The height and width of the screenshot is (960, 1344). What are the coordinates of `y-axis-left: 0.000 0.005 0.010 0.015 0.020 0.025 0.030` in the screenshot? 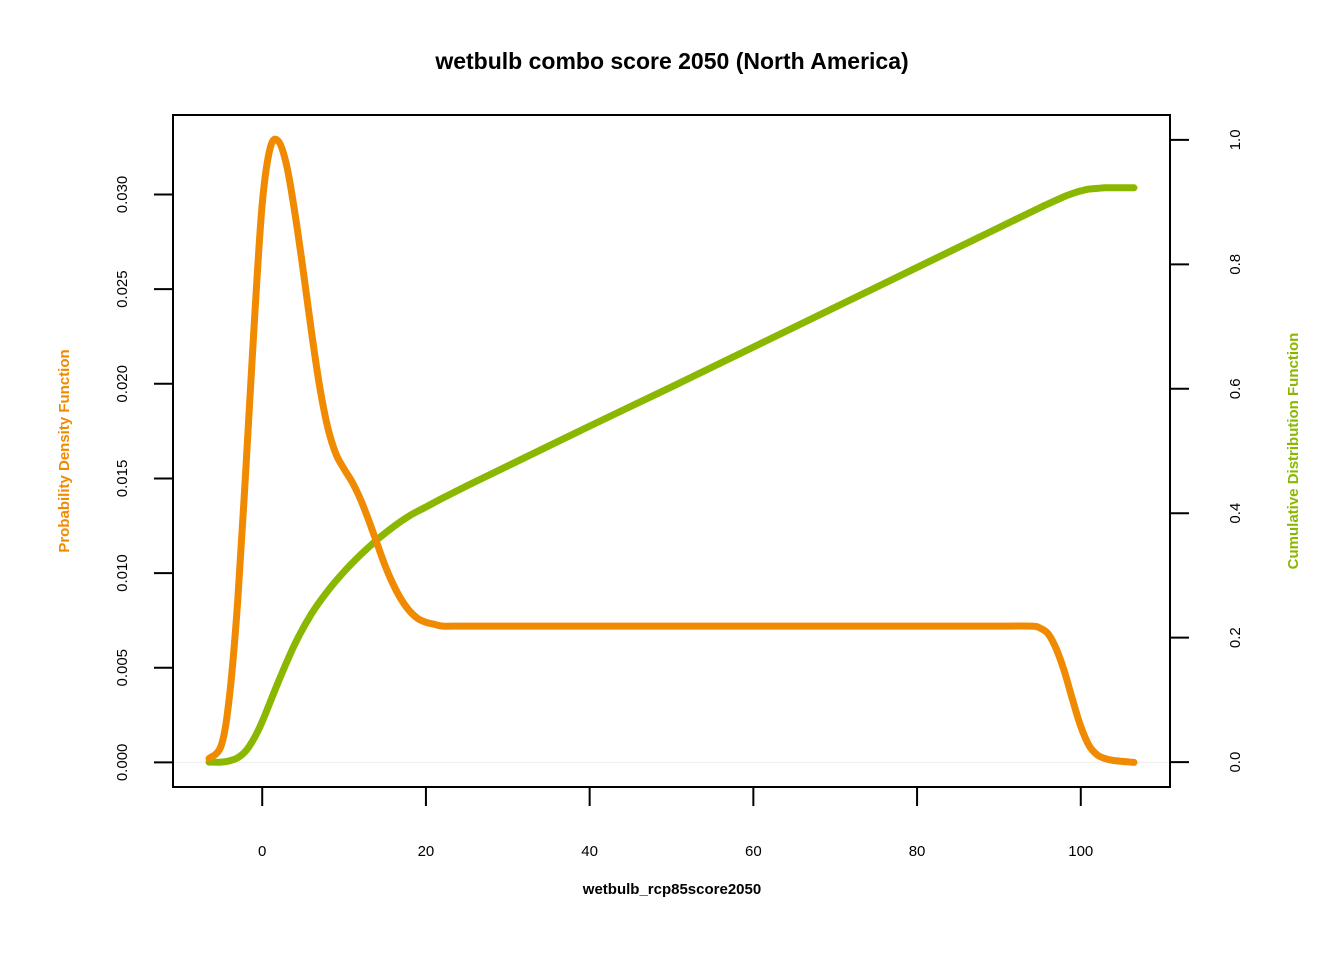 It's located at (144, 479).